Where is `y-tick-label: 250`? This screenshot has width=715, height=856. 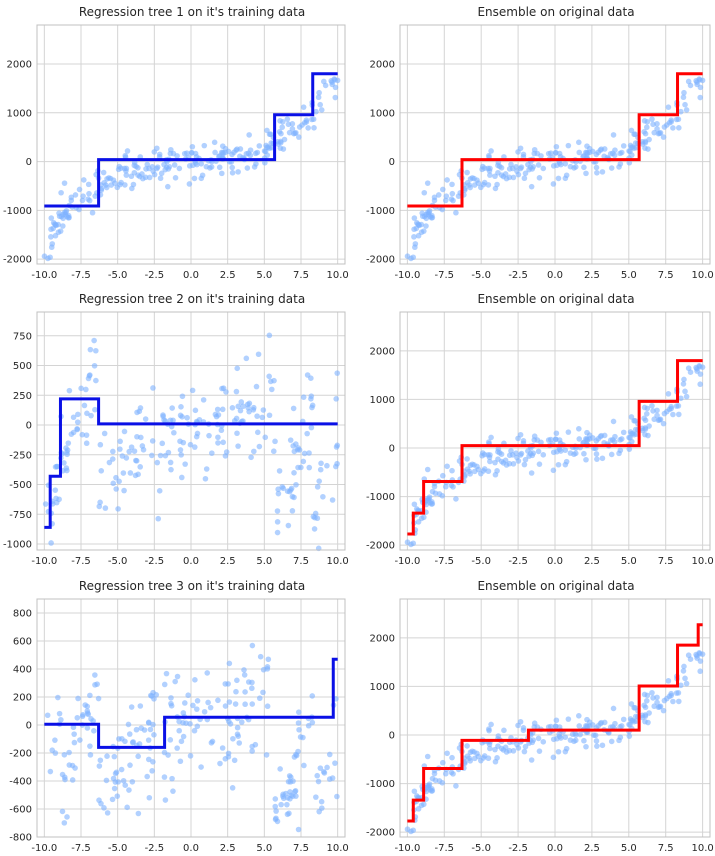 y-tick-label: 250 is located at coordinates (22, 396).